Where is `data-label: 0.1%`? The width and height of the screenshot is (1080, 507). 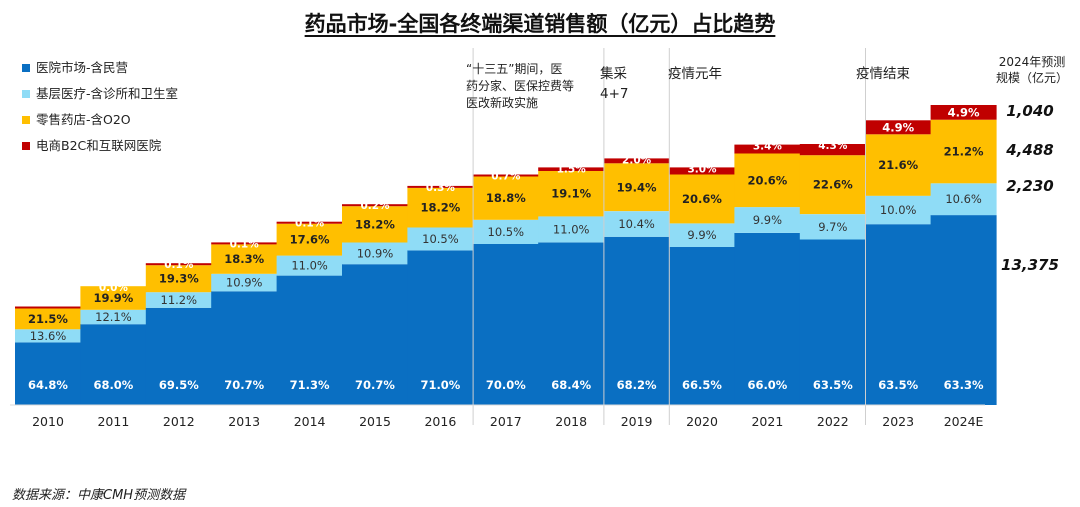 data-label: 0.1% is located at coordinates (179, 265).